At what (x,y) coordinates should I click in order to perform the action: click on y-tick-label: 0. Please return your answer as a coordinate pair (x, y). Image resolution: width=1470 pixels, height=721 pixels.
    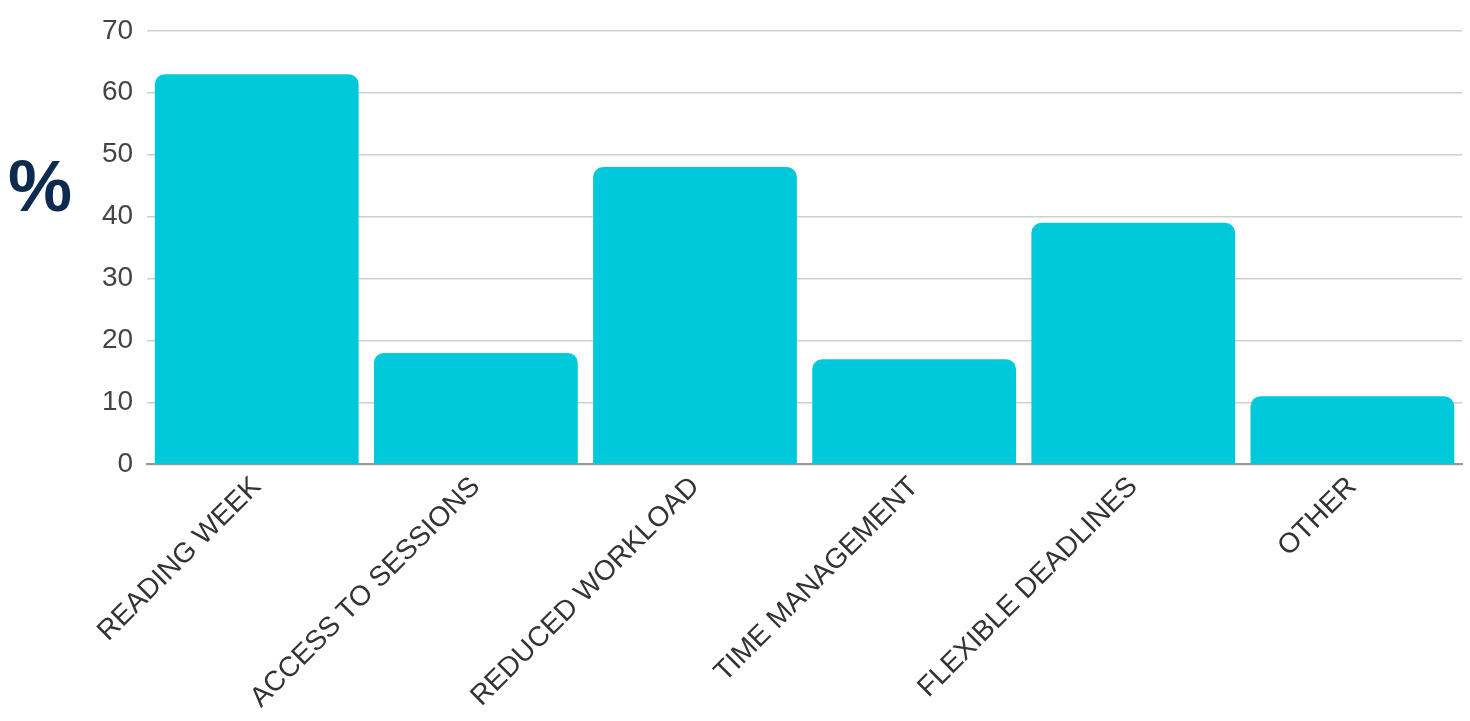
    Looking at the image, I should click on (125, 463).